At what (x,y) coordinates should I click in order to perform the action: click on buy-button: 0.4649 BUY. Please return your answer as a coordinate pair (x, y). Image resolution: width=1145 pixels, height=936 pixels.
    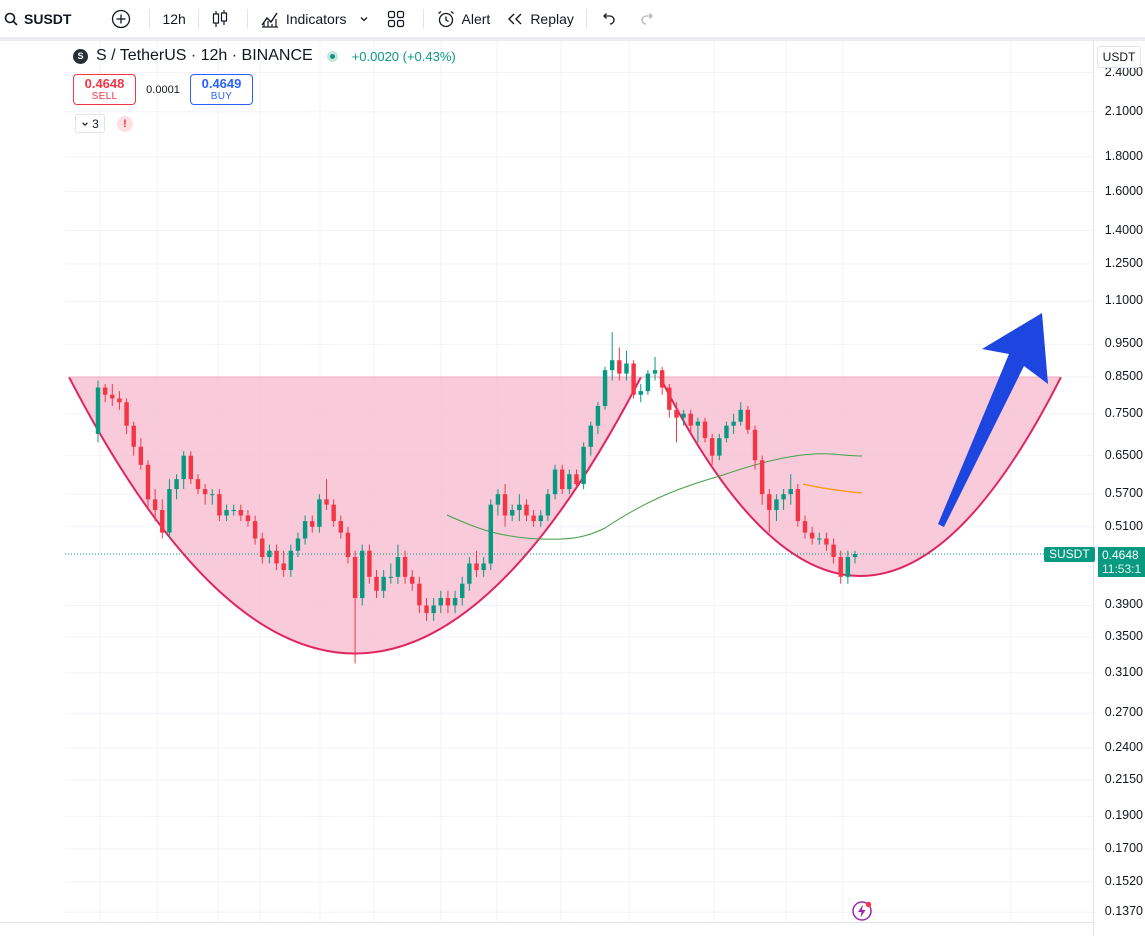
    Looking at the image, I should click on (221, 89).